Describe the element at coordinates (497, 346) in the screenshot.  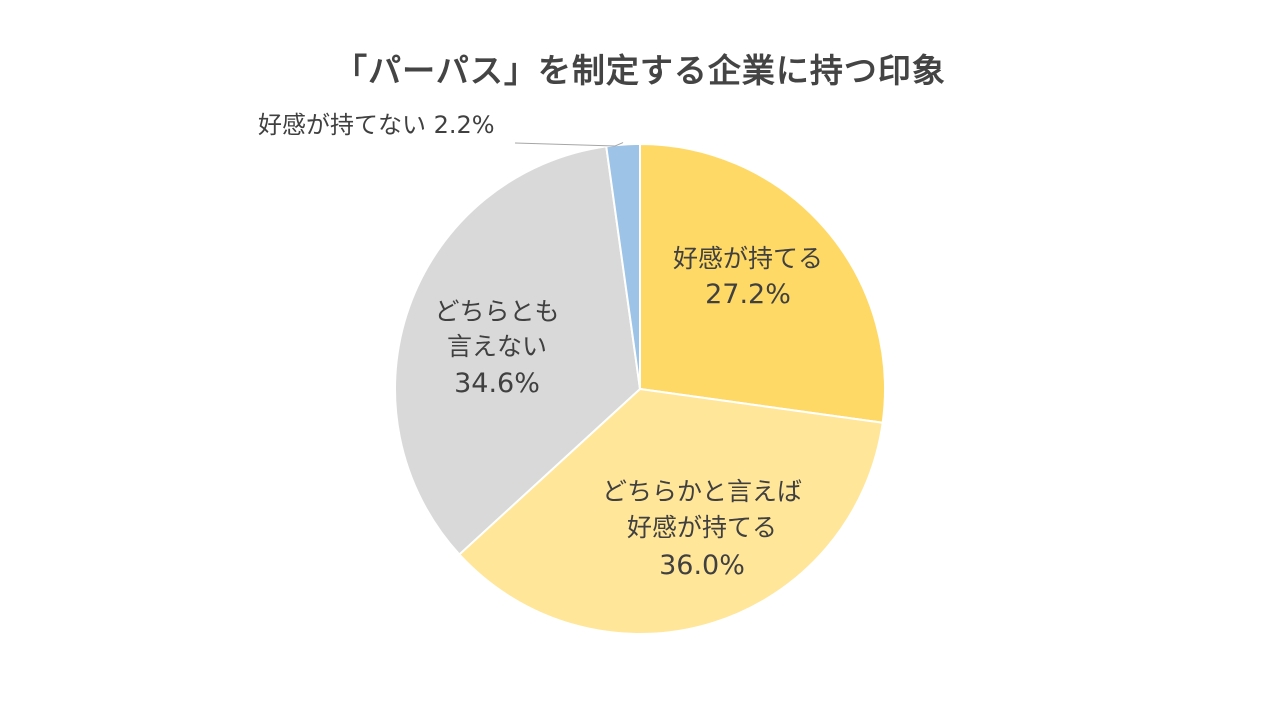
I see `slice-label: 言えない` at that location.